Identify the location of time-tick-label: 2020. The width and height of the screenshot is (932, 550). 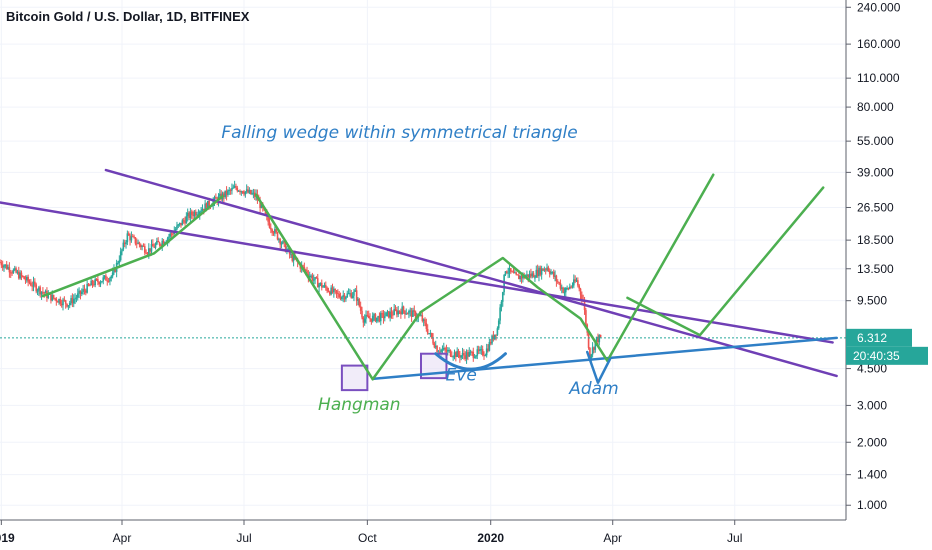
(490, 538).